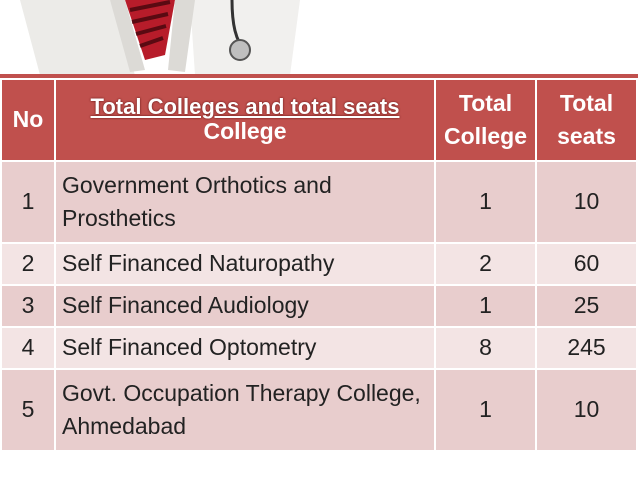  What do you see at coordinates (485, 120) in the screenshot?
I see `header-cell: Total College` at bounding box center [485, 120].